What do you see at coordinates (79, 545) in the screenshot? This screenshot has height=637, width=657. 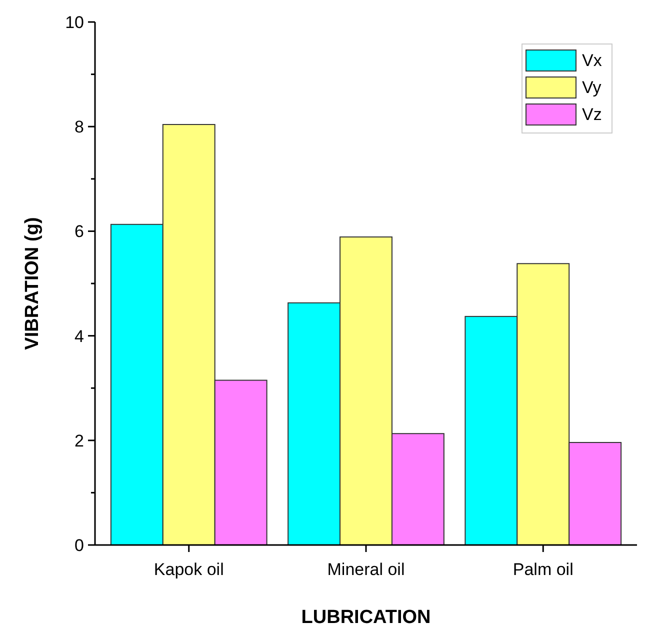 I see `y-tick-label: 0` at bounding box center [79, 545].